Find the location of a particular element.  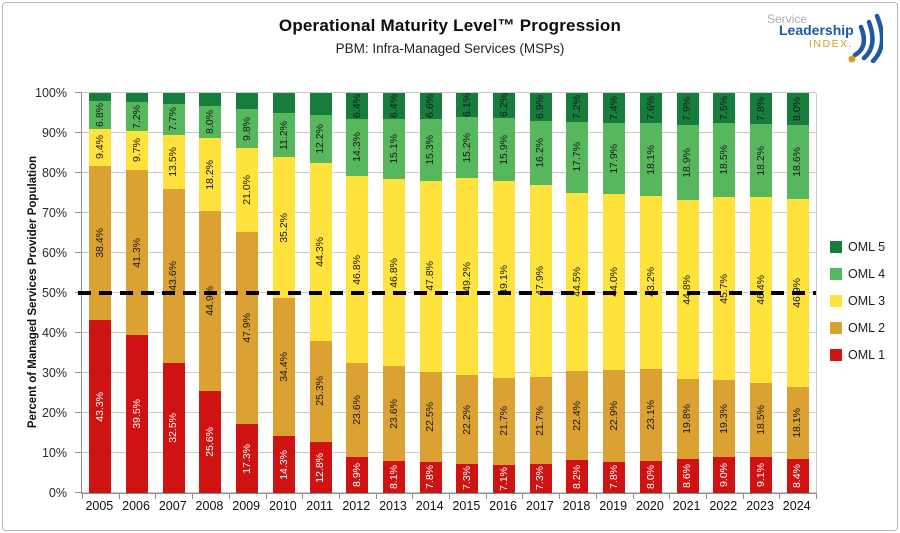

x-tick-label-2009: 2009 is located at coordinates (246, 506).